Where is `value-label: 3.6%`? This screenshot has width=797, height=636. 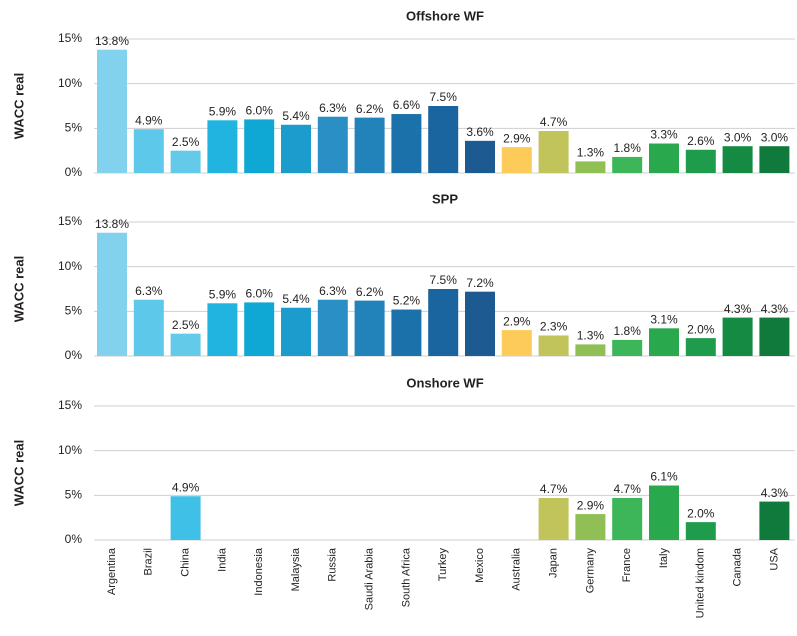 value-label: 3.6% is located at coordinates (480, 132).